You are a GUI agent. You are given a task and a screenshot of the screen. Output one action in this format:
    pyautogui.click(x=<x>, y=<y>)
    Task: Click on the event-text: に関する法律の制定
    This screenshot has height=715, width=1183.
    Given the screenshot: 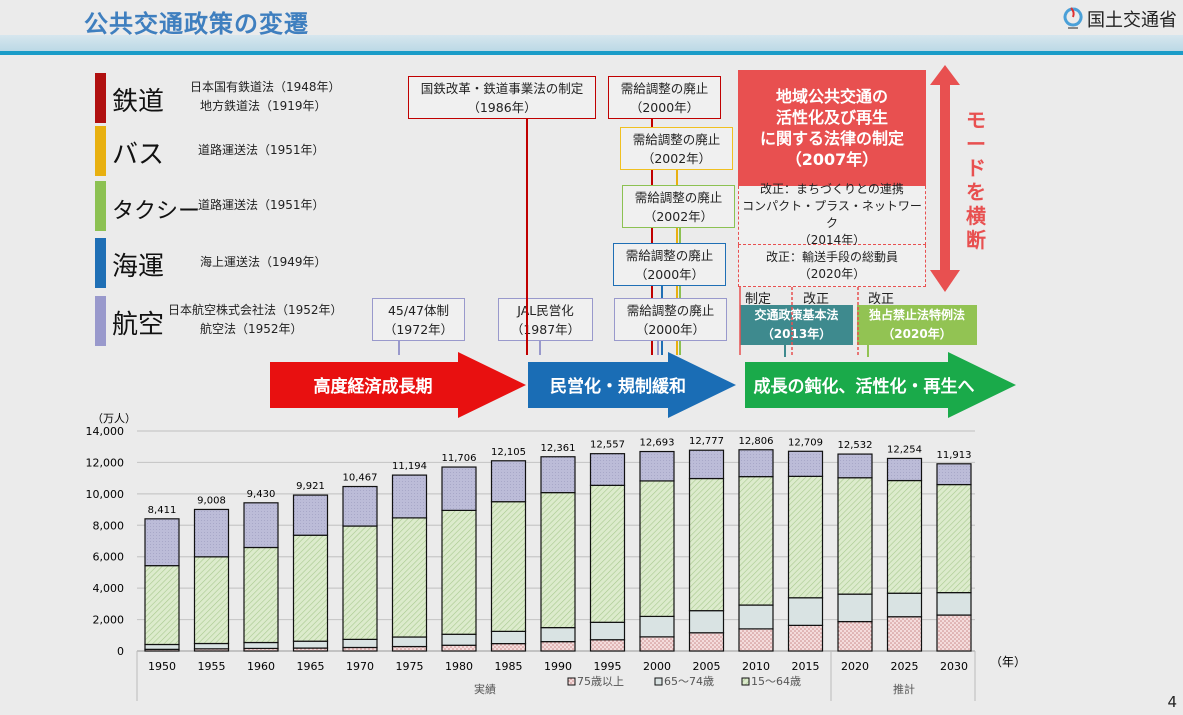 What is the action you would take?
    pyautogui.click(x=831, y=138)
    